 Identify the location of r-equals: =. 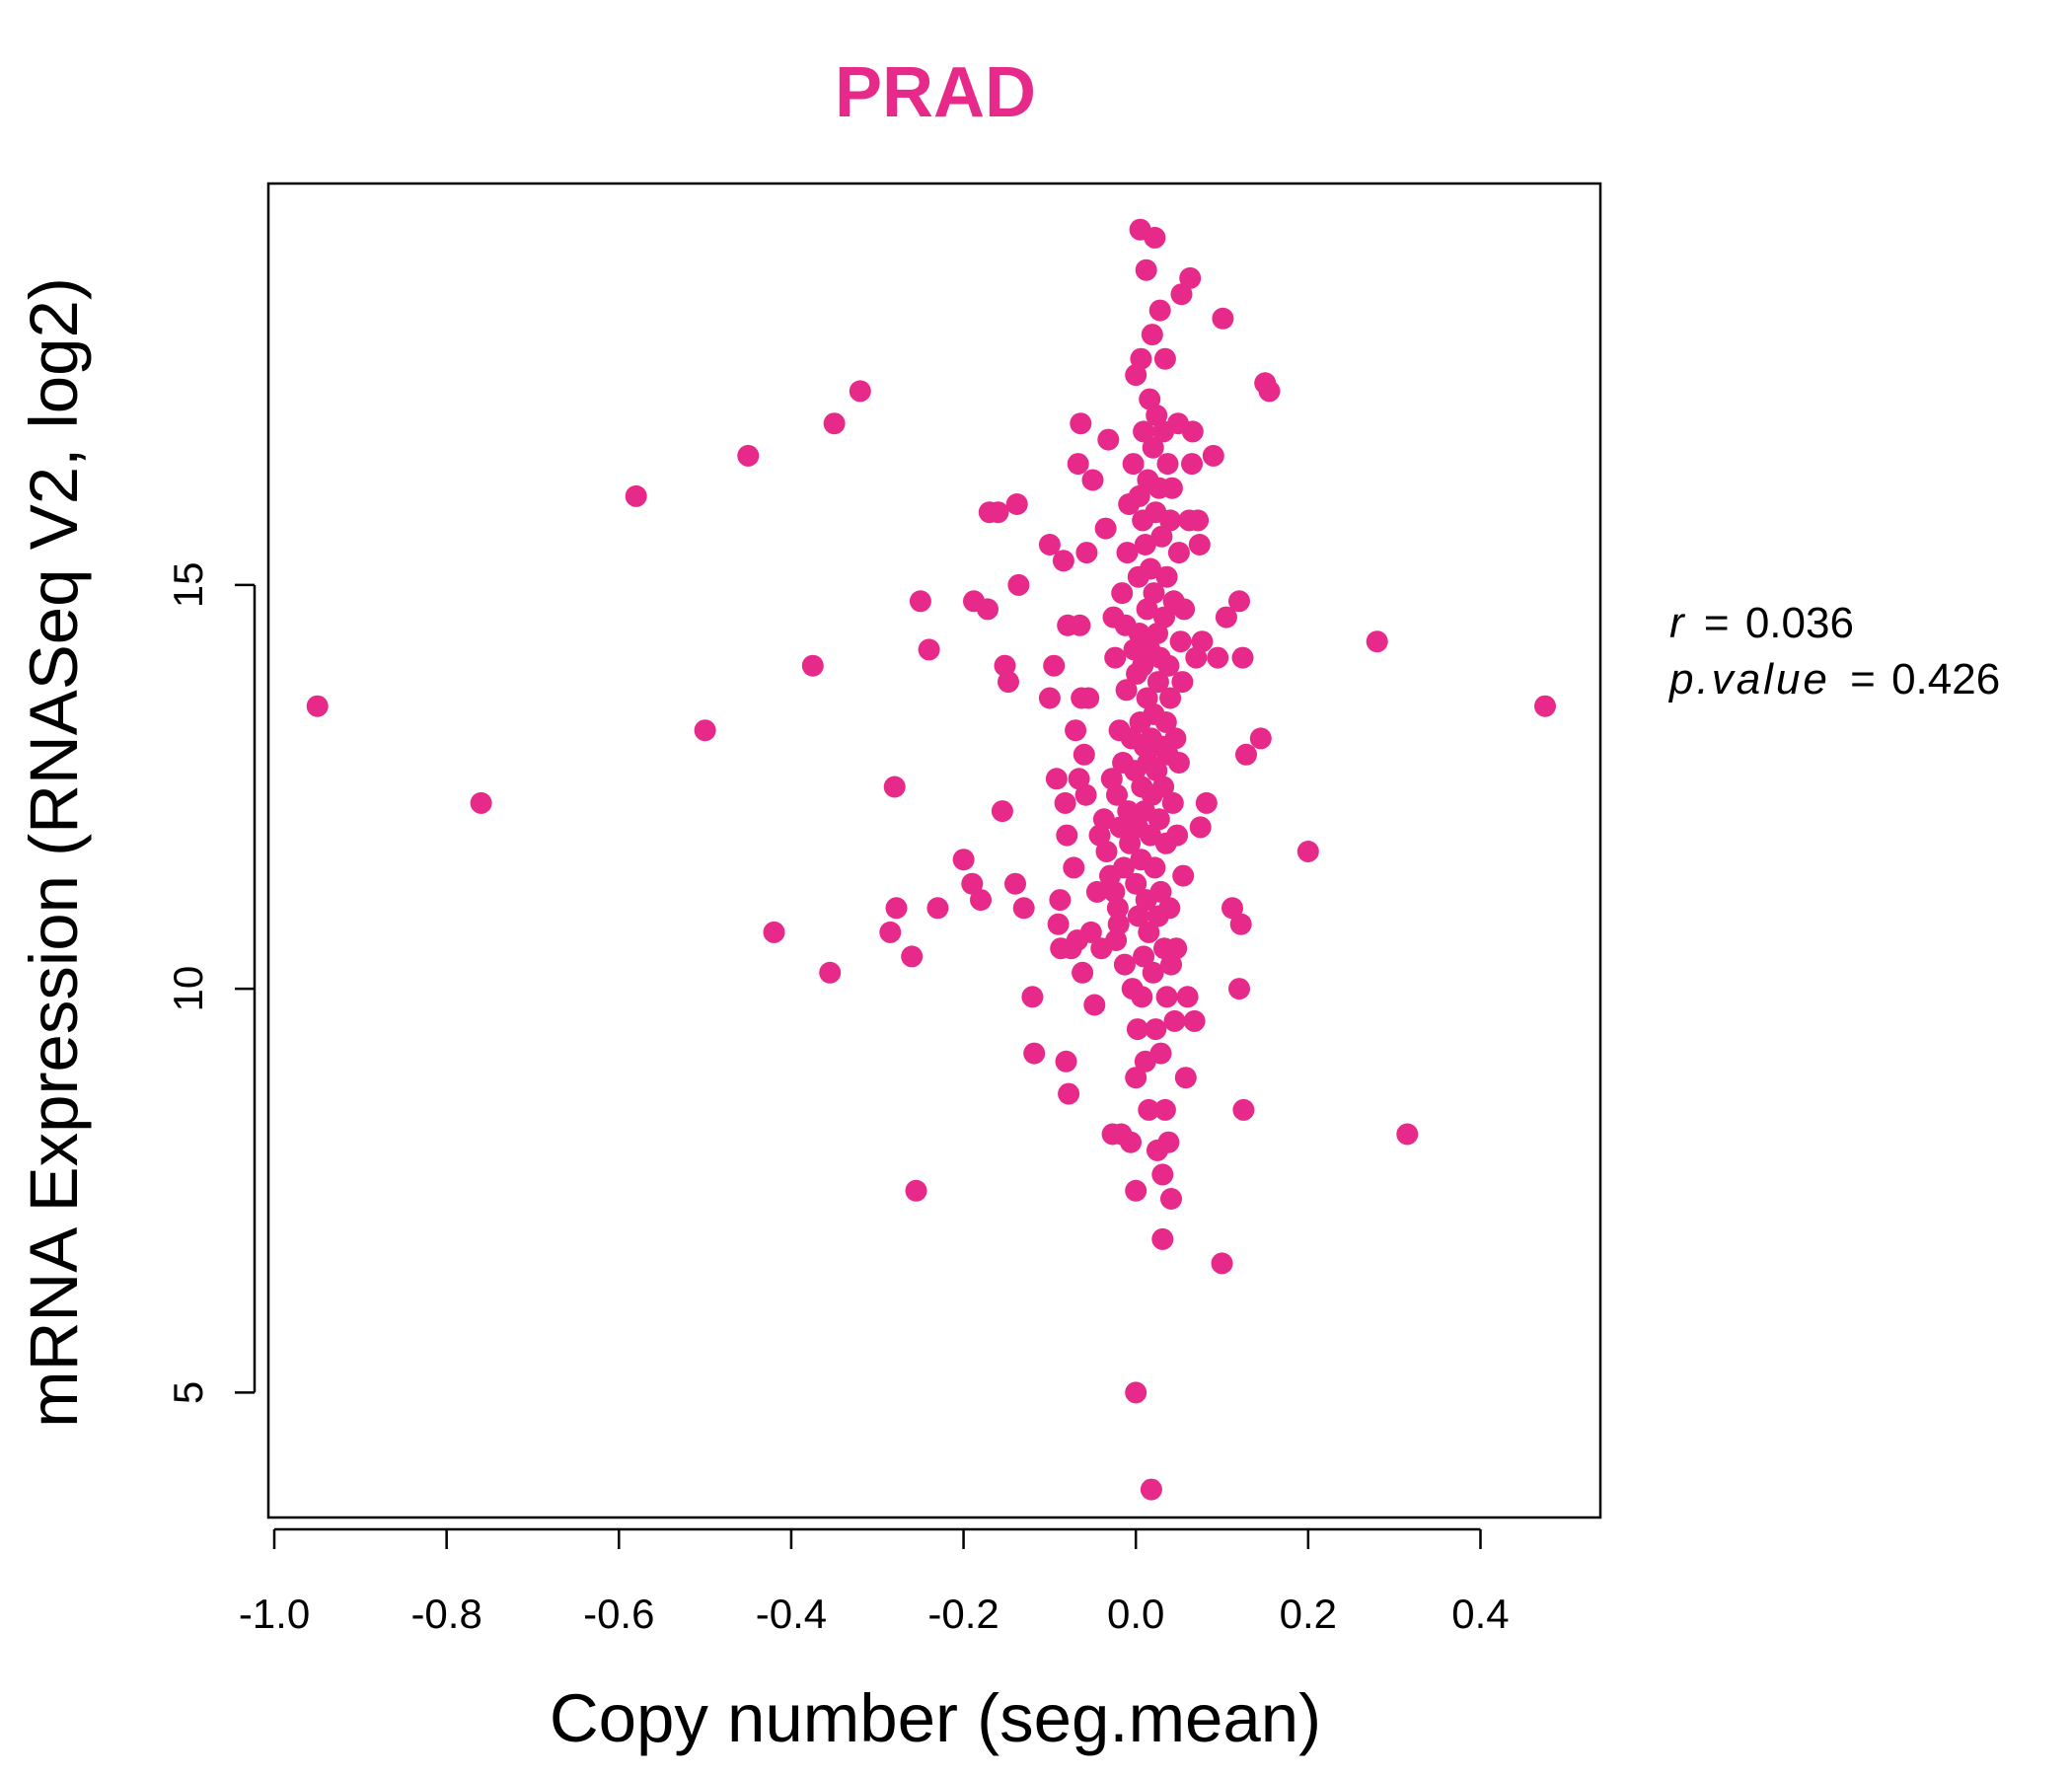
(1717, 623).